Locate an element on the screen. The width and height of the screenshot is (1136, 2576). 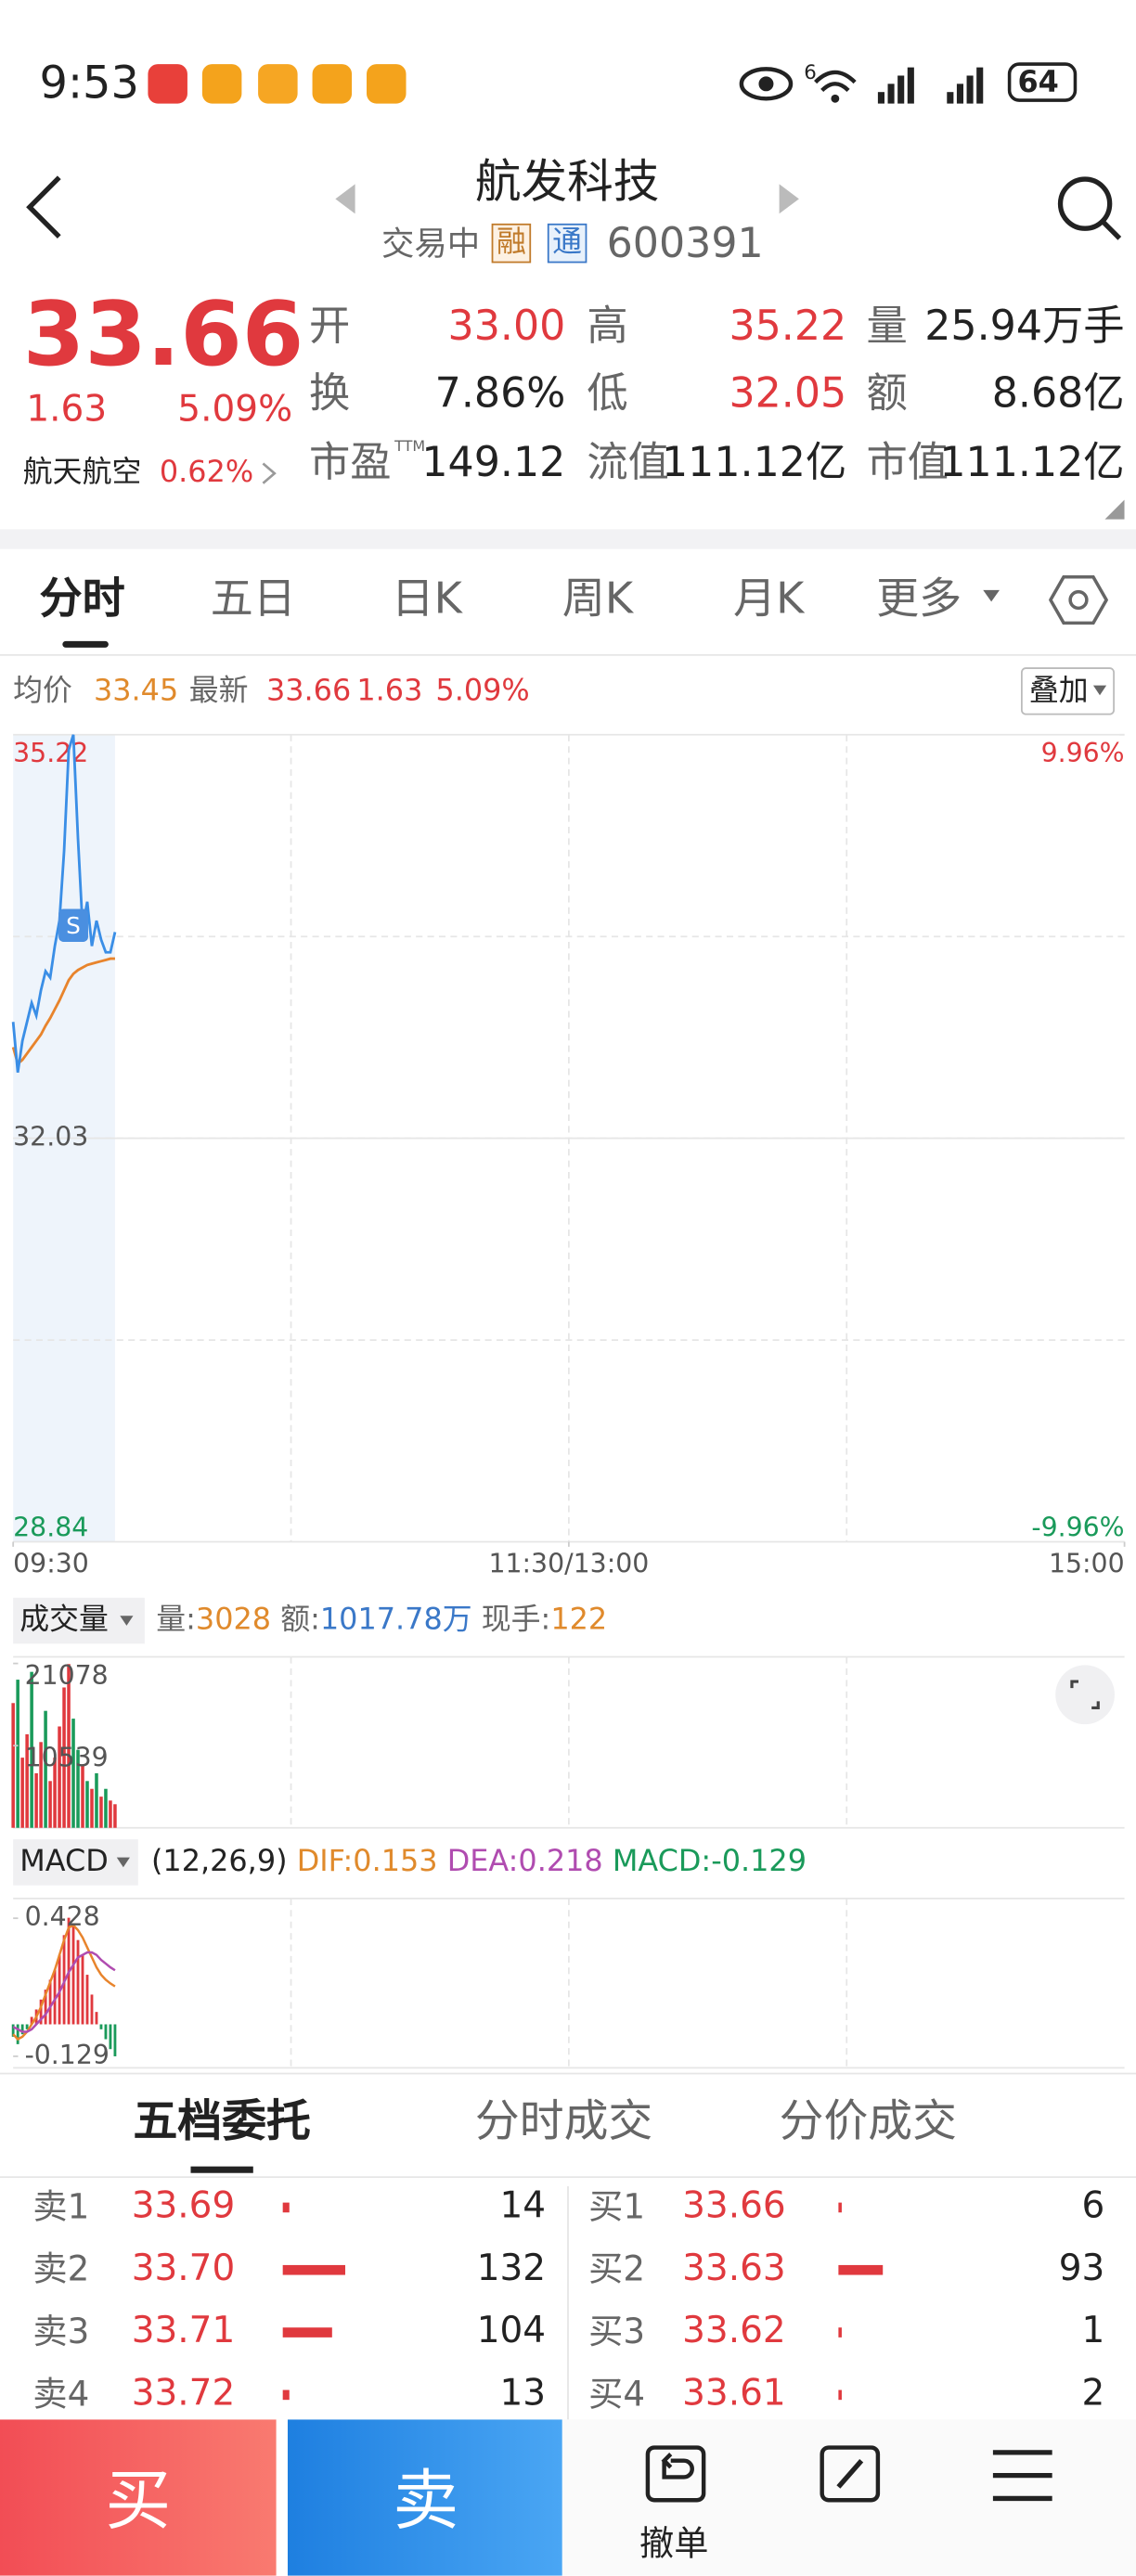
value: 0.218 is located at coordinates (560, 1861).